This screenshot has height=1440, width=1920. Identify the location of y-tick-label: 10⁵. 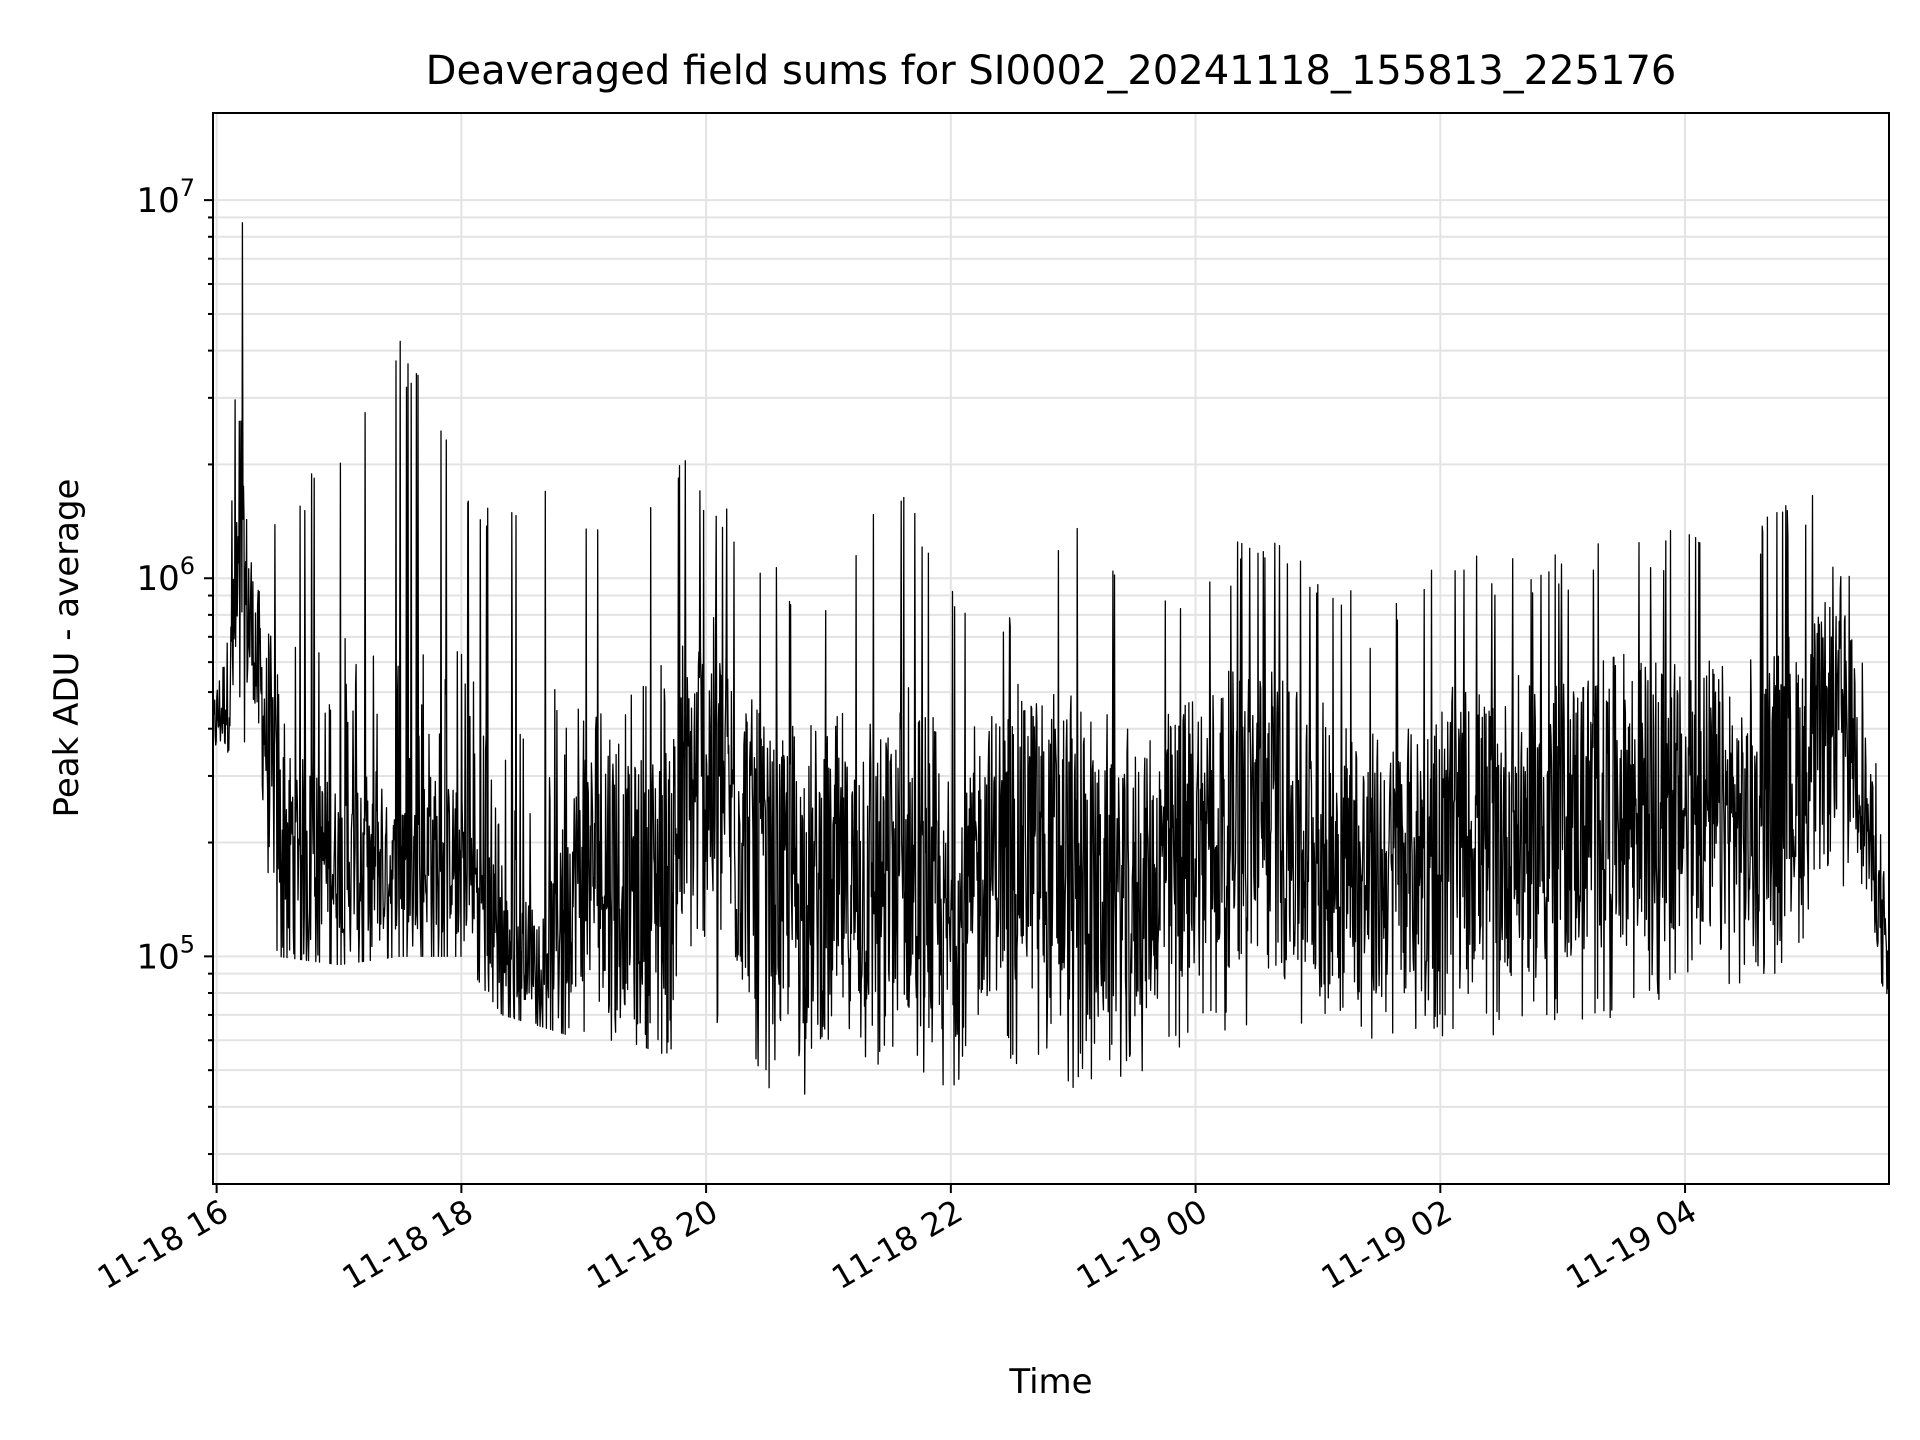
(165, 953).